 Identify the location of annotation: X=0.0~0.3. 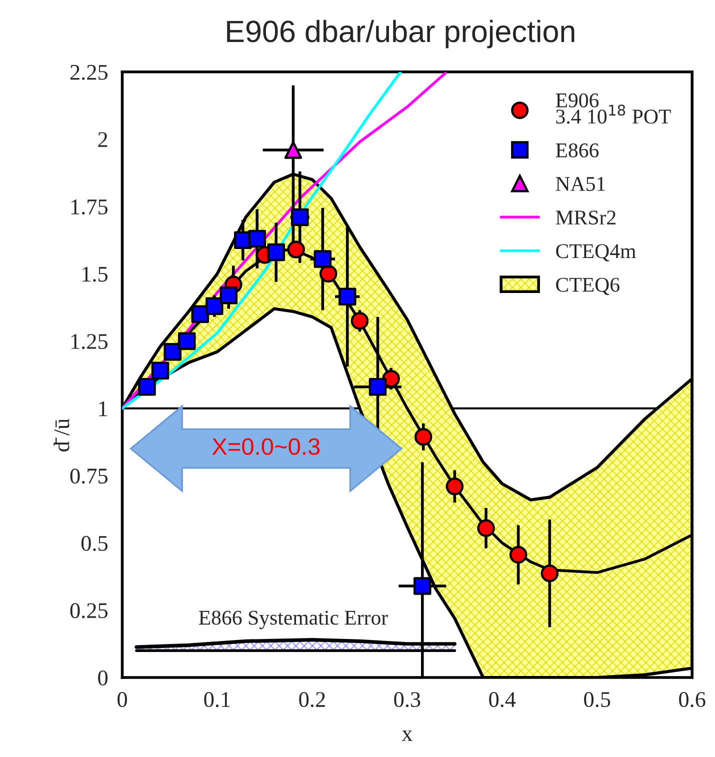
(266, 446).